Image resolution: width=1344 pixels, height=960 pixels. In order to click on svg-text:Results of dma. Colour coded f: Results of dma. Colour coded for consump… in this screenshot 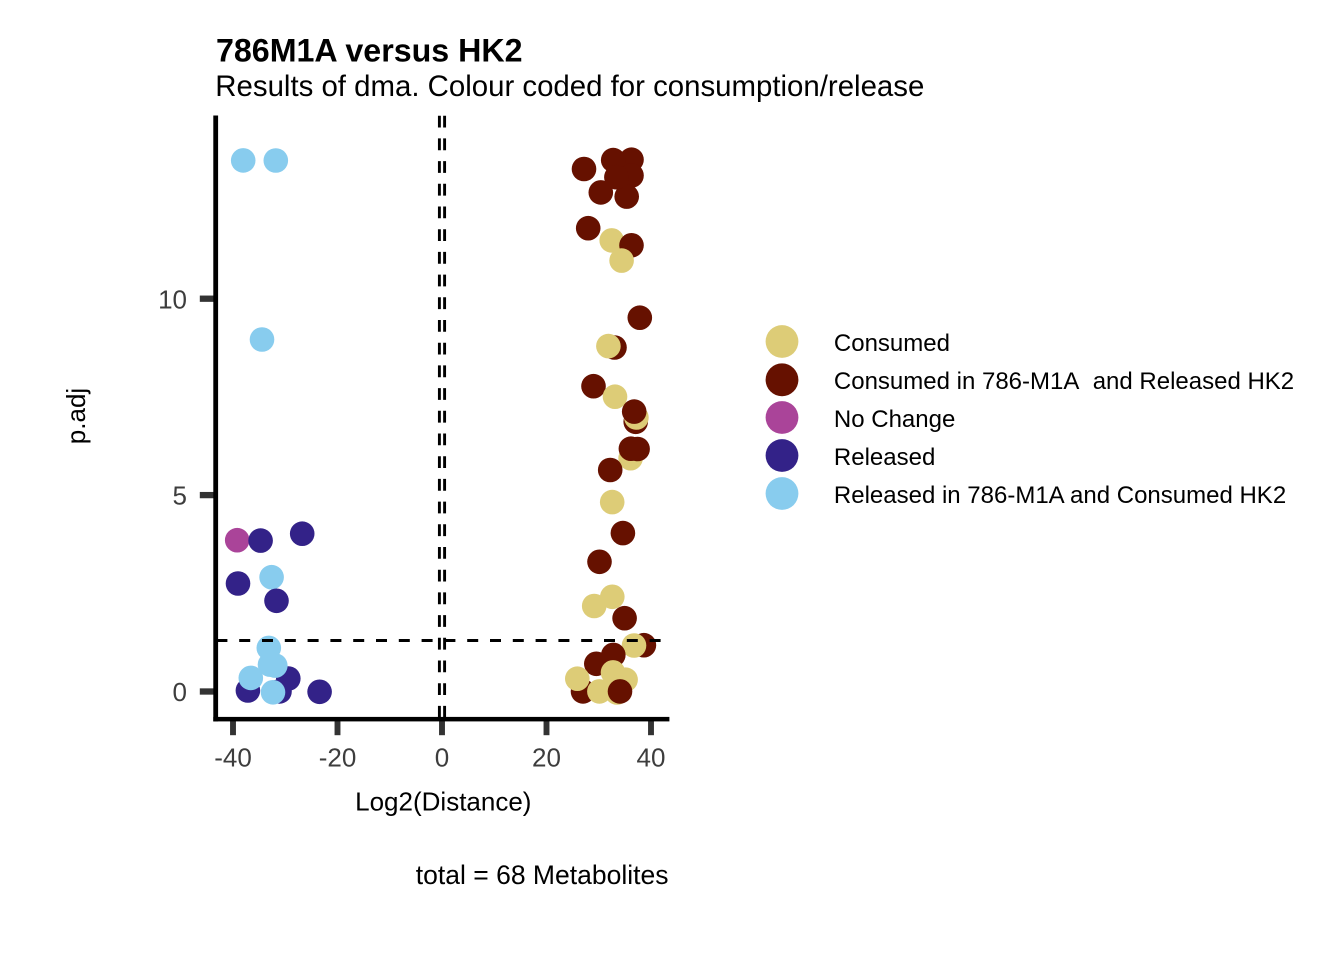, I will do `click(569, 86)`.